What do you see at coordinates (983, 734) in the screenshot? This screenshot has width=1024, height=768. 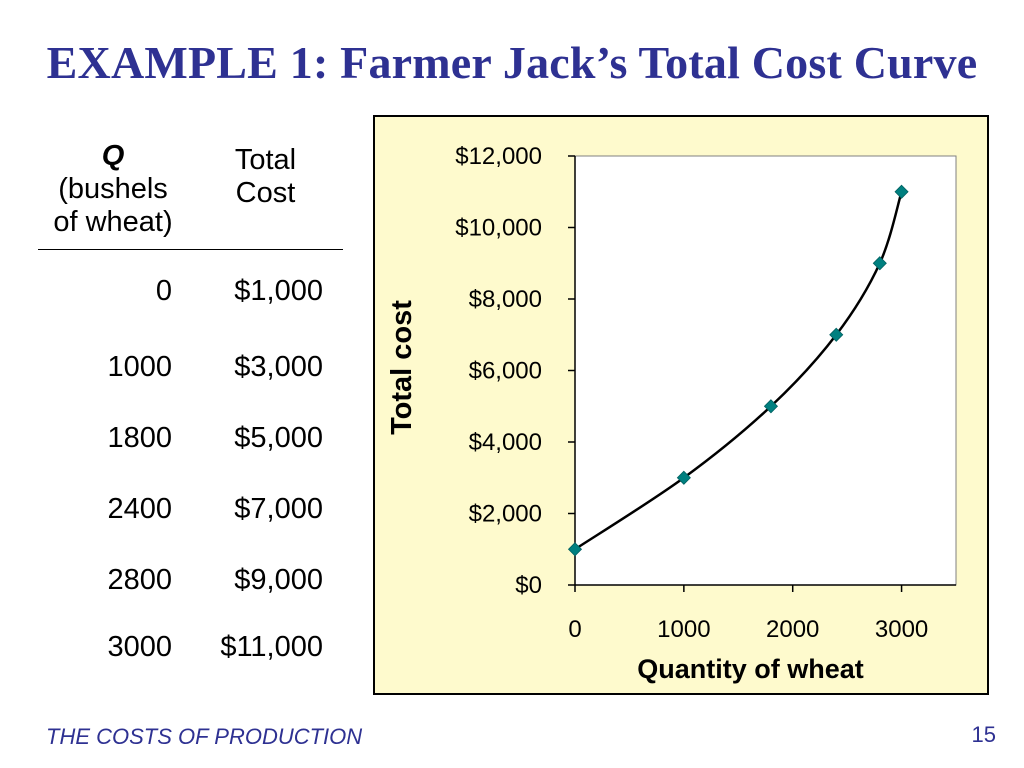 I see `page-number: 15` at bounding box center [983, 734].